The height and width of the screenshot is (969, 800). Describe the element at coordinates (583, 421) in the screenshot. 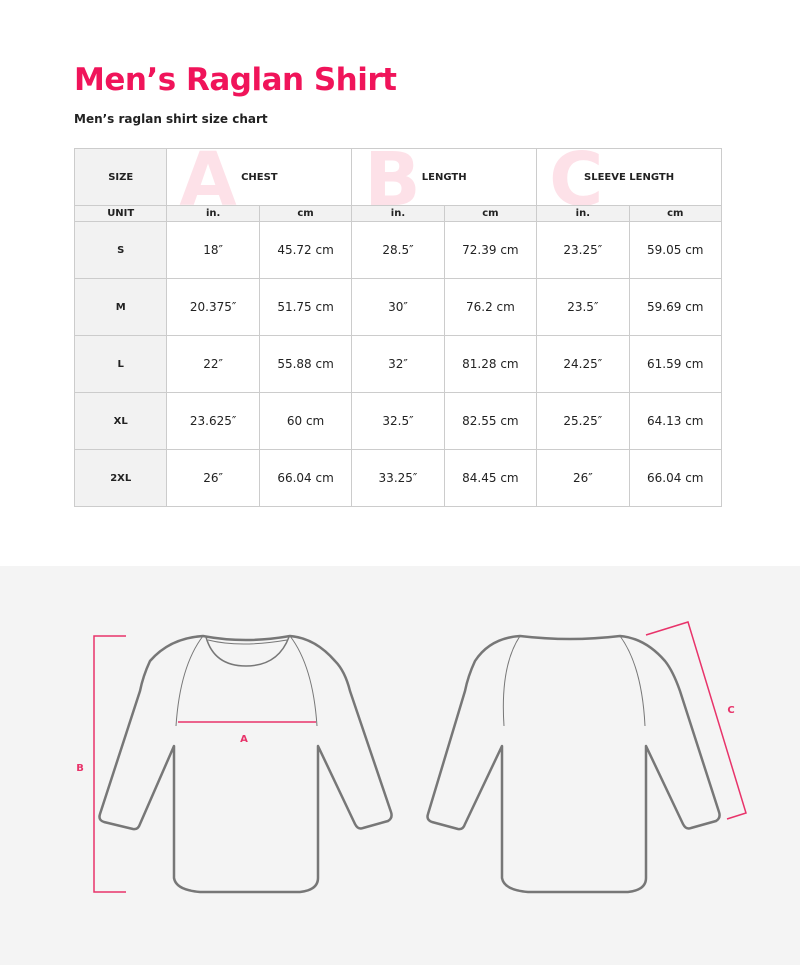

I see `value-cell: 25.25″` at that location.